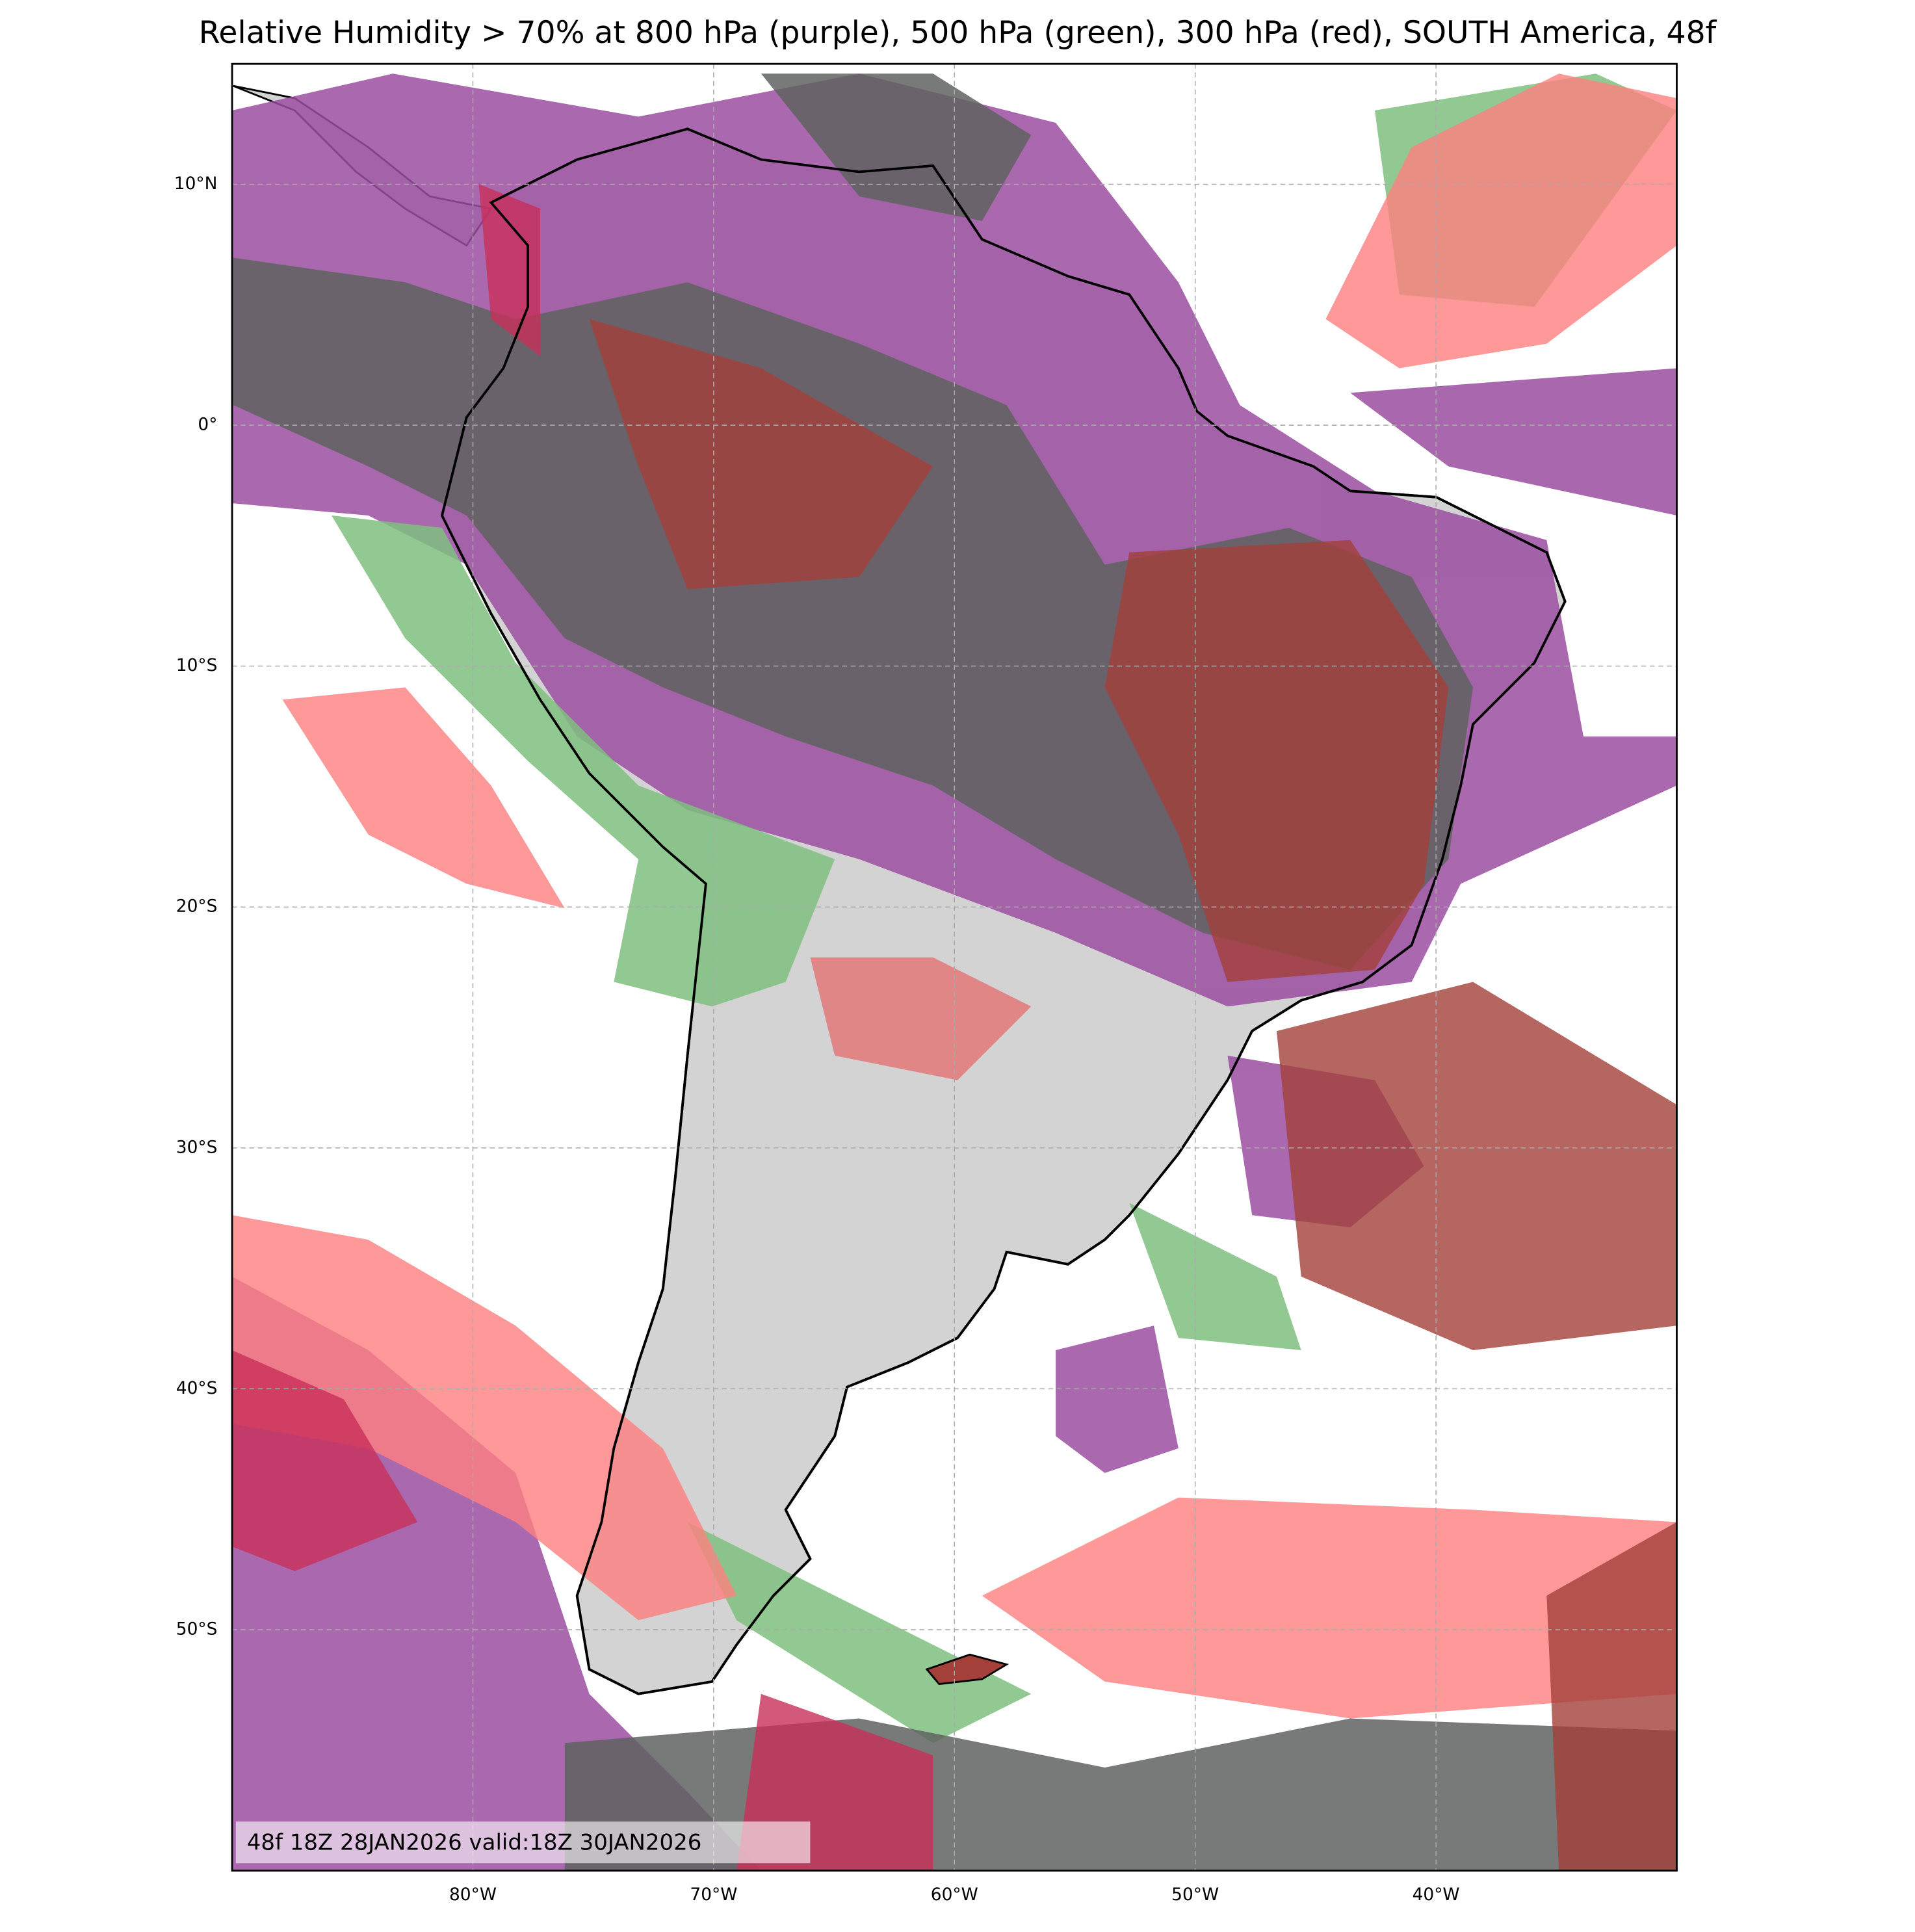 Image resolution: width=1915 pixels, height=1932 pixels. What do you see at coordinates (197, 1629) in the screenshot?
I see `y-tick-label: 50°S` at bounding box center [197, 1629].